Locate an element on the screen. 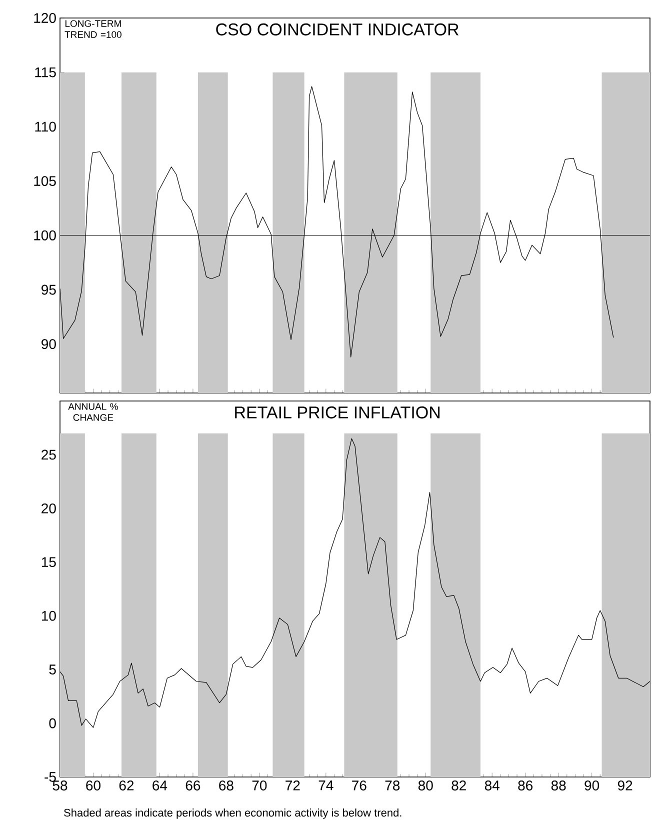 The height and width of the screenshot is (825, 653). y-tick-label: 10 is located at coordinates (49, 615).